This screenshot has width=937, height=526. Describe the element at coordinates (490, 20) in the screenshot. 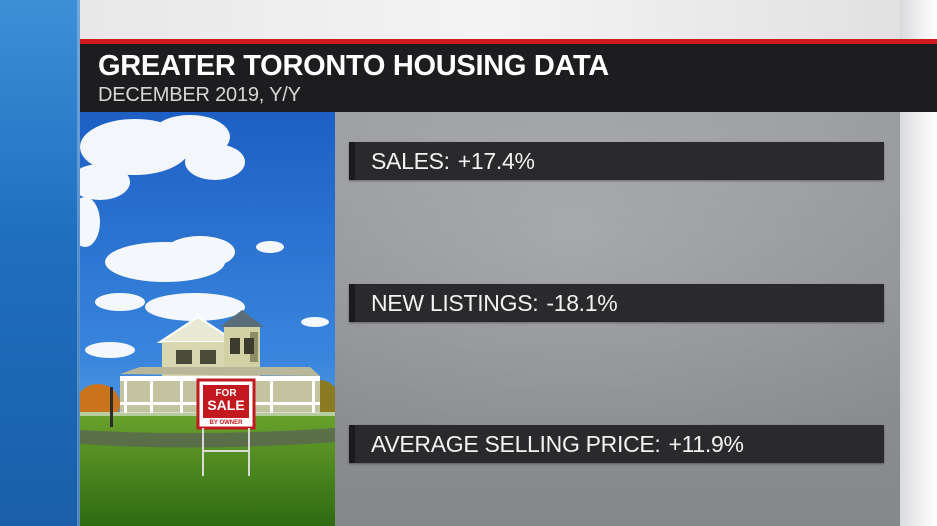

I see `top-background` at that location.